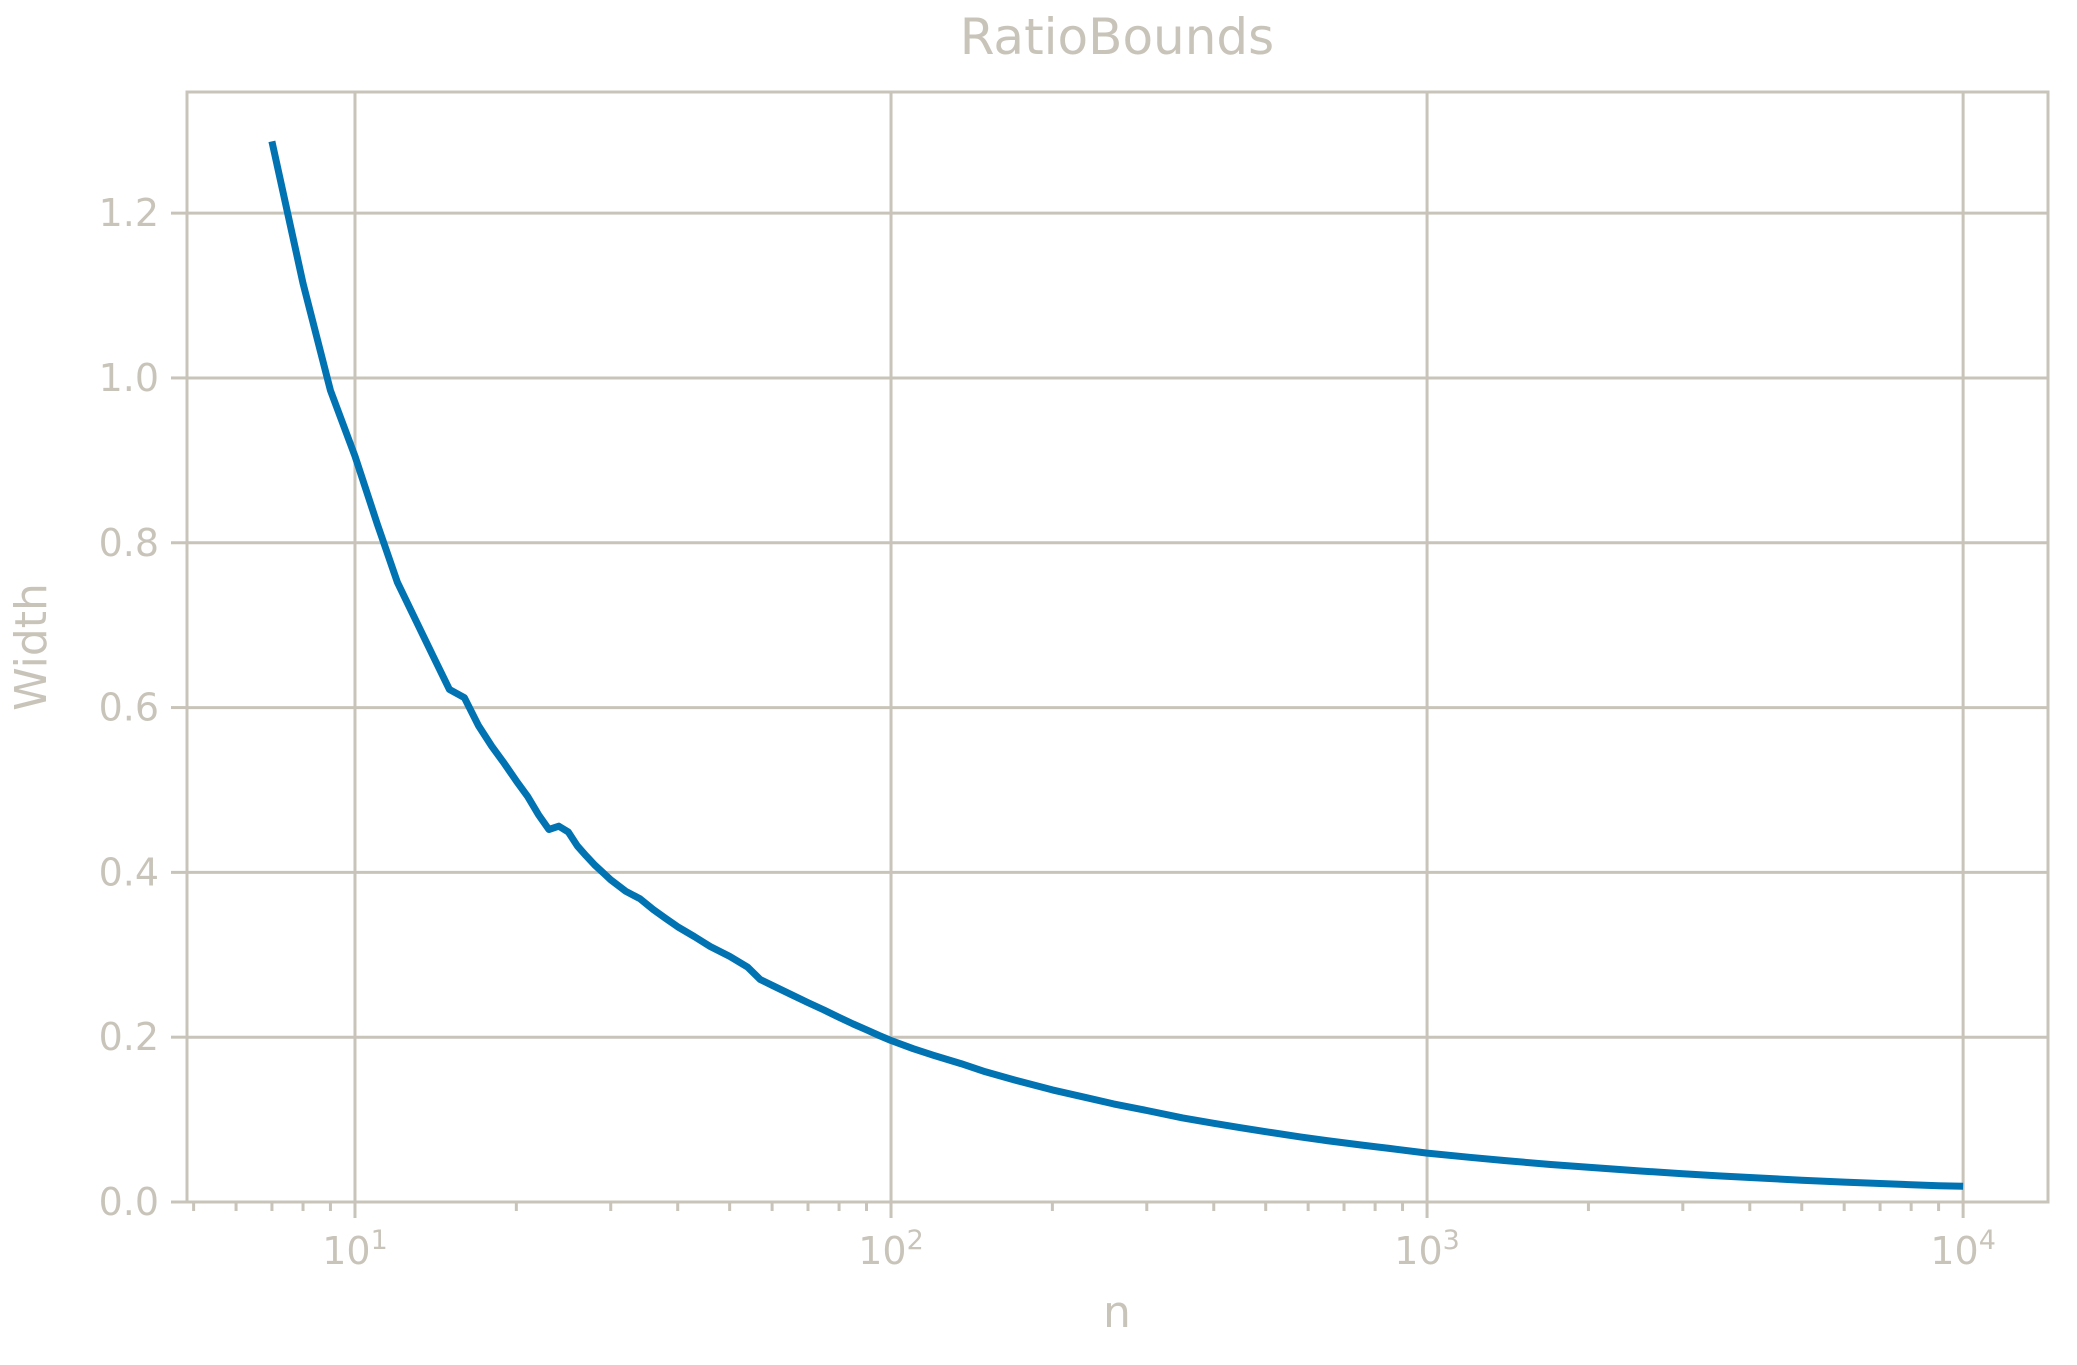  What do you see at coordinates (31, 647) in the screenshot?
I see `y-axis-title: Width` at bounding box center [31, 647].